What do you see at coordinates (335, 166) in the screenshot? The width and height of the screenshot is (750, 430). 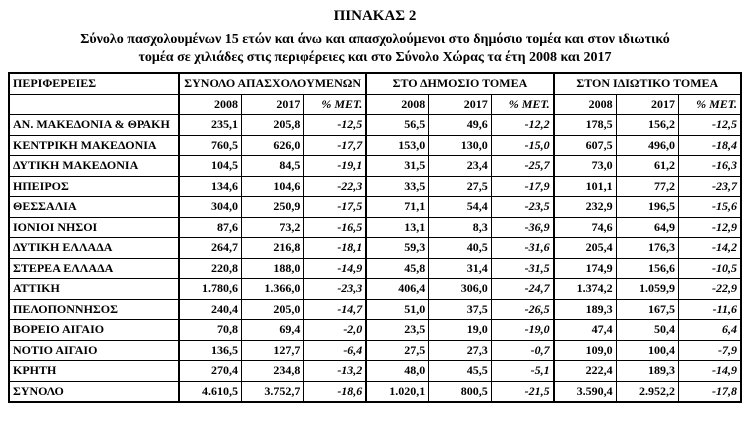 I see `value-cell: -19,1` at bounding box center [335, 166].